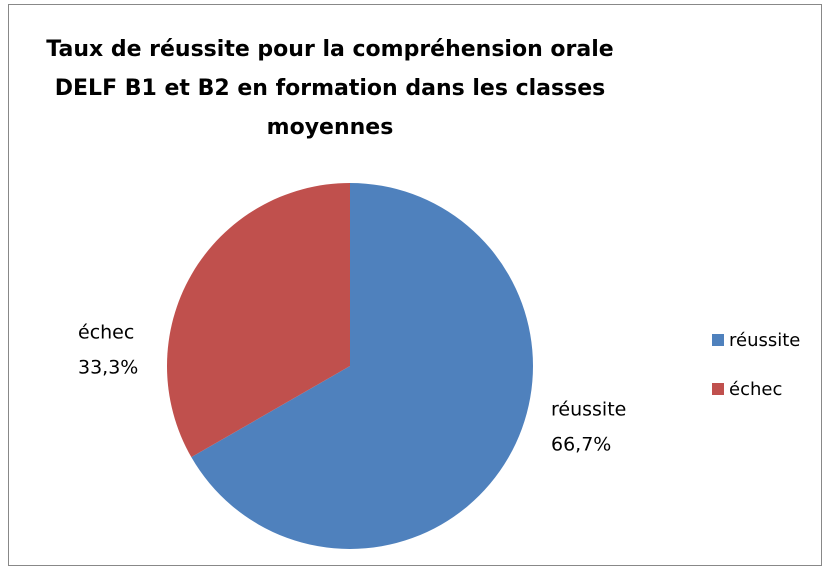  Describe the element at coordinates (106, 333) in the screenshot. I see `data-label-name: échec` at that location.